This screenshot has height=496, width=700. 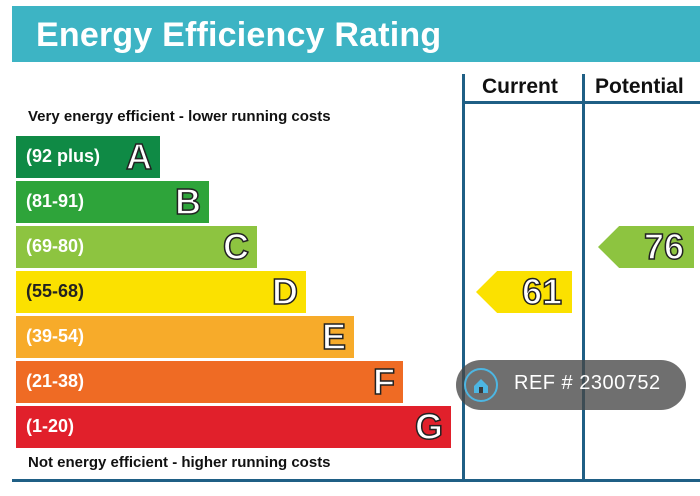 I want to click on reference-watermark: REF # 2300752, so click(x=571, y=385).